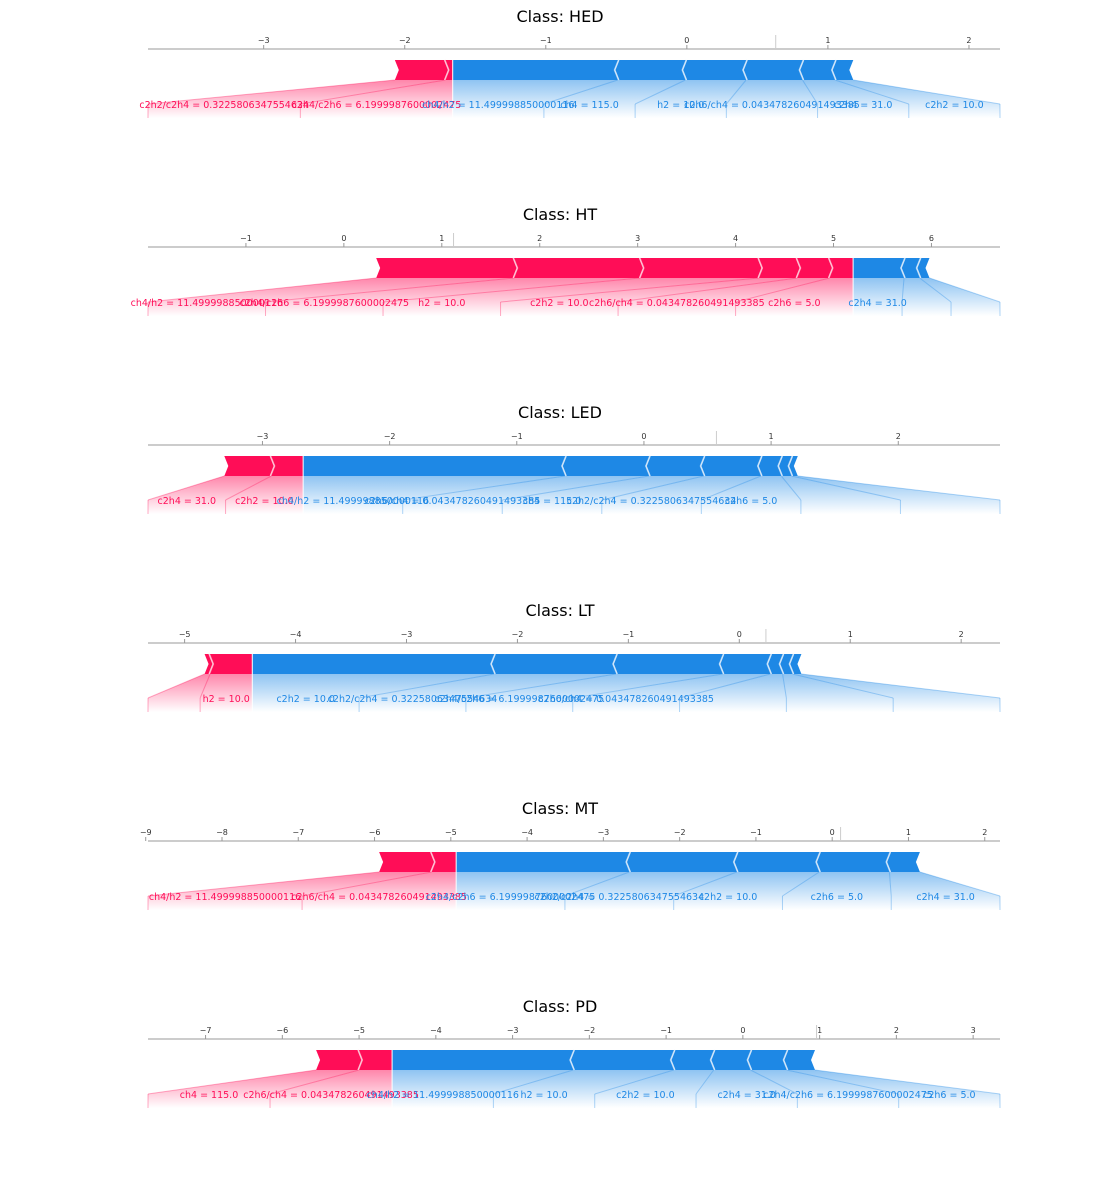  I want to click on positive-feature-label: ch4/h2 = 11.499998850000116, so click(225, 897).